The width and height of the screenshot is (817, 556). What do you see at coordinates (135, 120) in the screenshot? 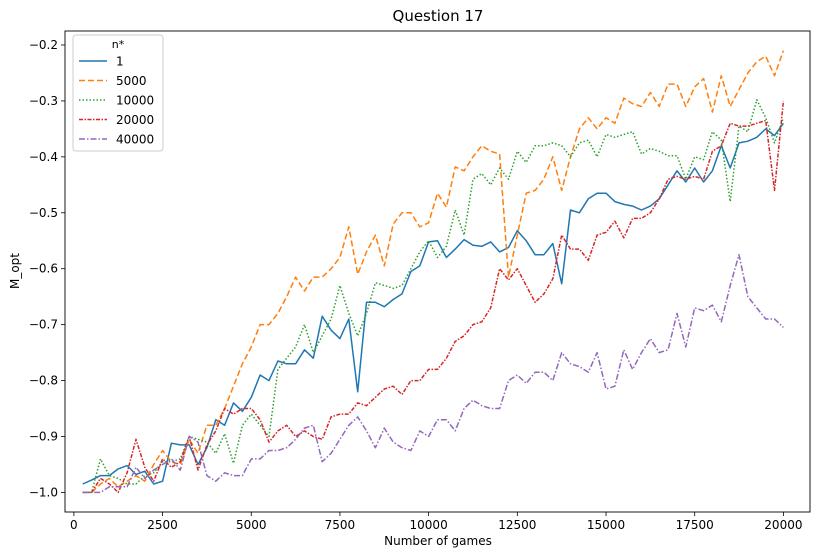
I see `legend-label-20000: 20000` at bounding box center [135, 120].